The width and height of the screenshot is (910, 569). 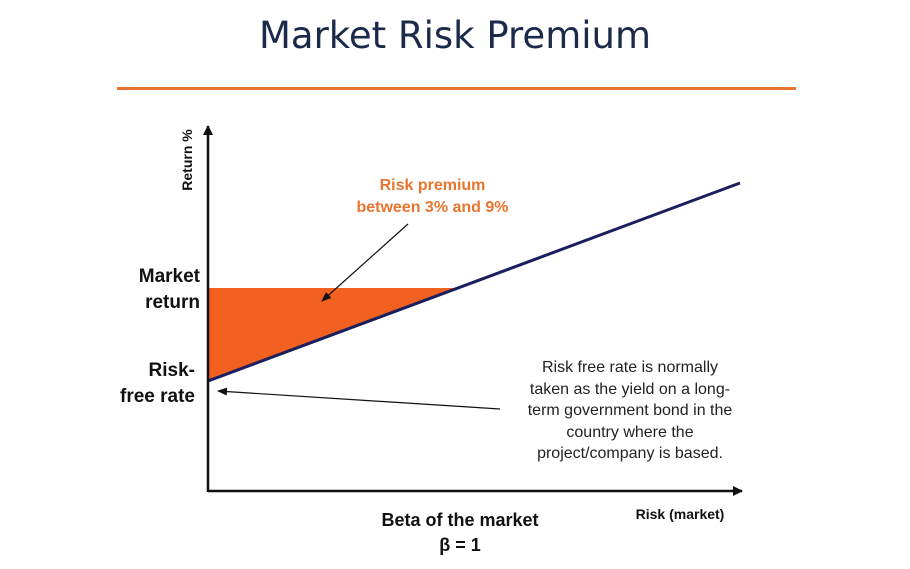 I want to click on market-return-label: Market return, so click(x=150, y=290).